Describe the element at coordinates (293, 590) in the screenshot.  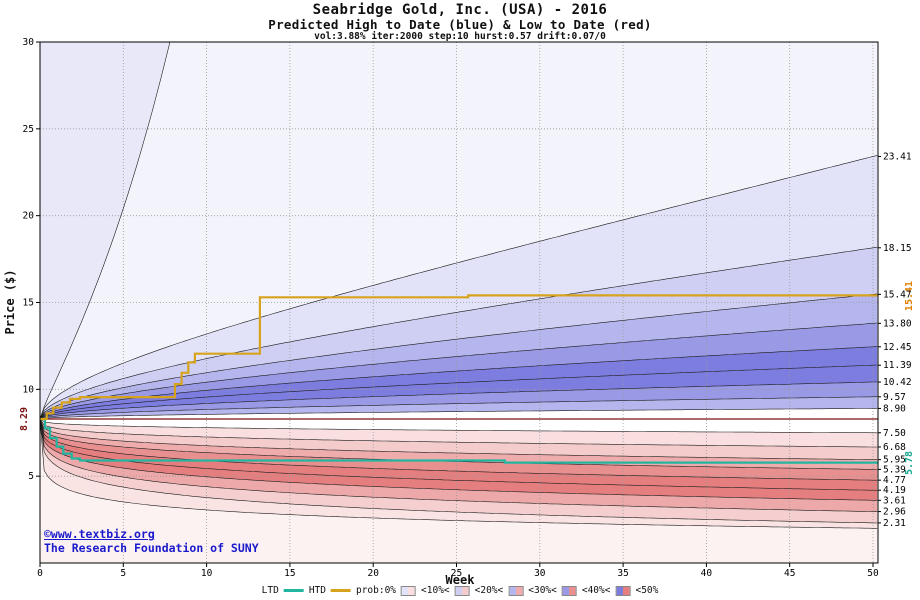
I see `legend-ltd-swatch` at that location.